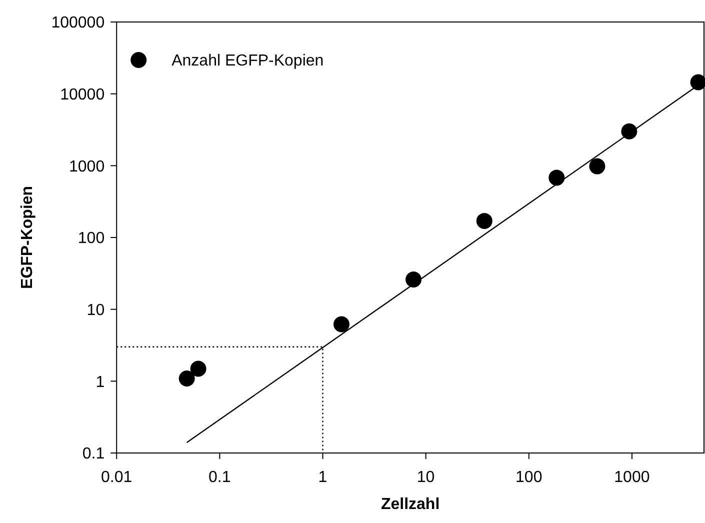 Image resolution: width=705 pixels, height=523 pixels. Describe the element at coordinates (78, 23) in the screenshot. I see `y-tick-label: 100000` at that location.